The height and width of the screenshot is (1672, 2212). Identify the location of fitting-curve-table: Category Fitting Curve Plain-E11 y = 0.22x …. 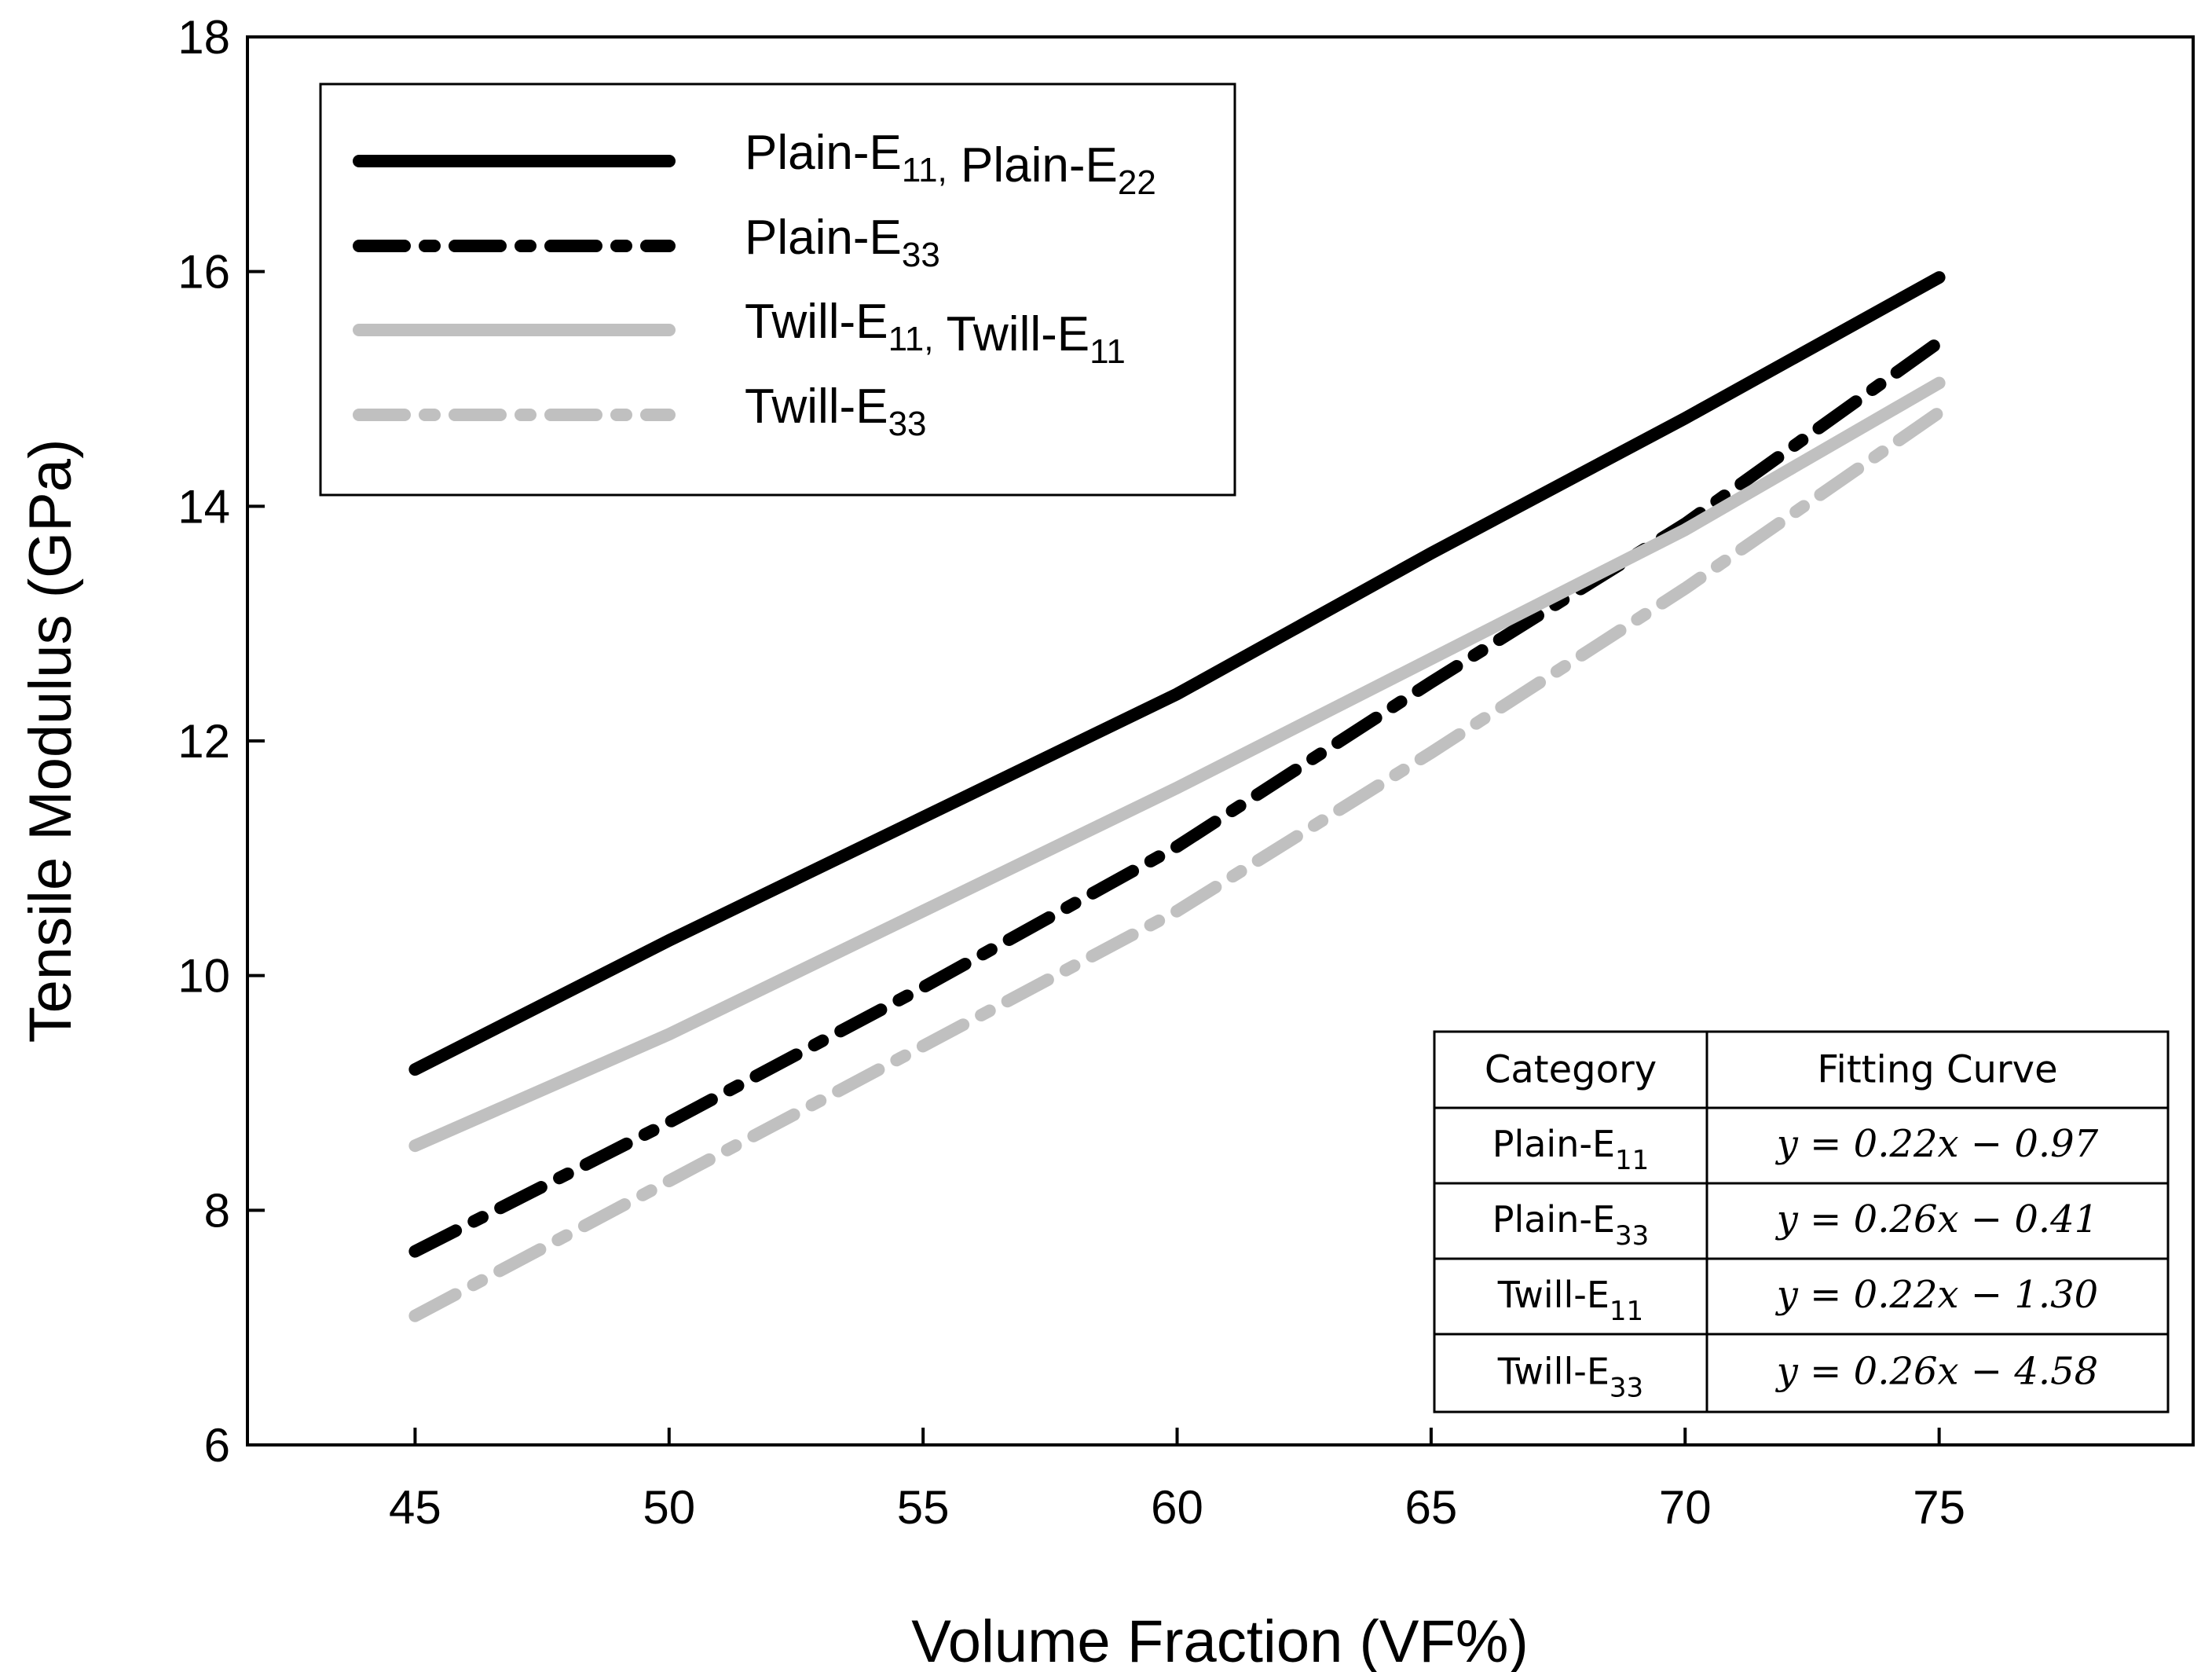
(1802, 1222).